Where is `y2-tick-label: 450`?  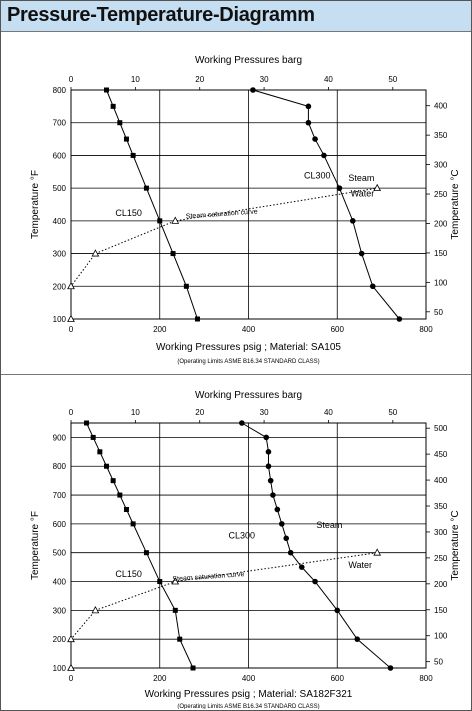
y2-tick-label: 450 is located at coordinates (441, 454).